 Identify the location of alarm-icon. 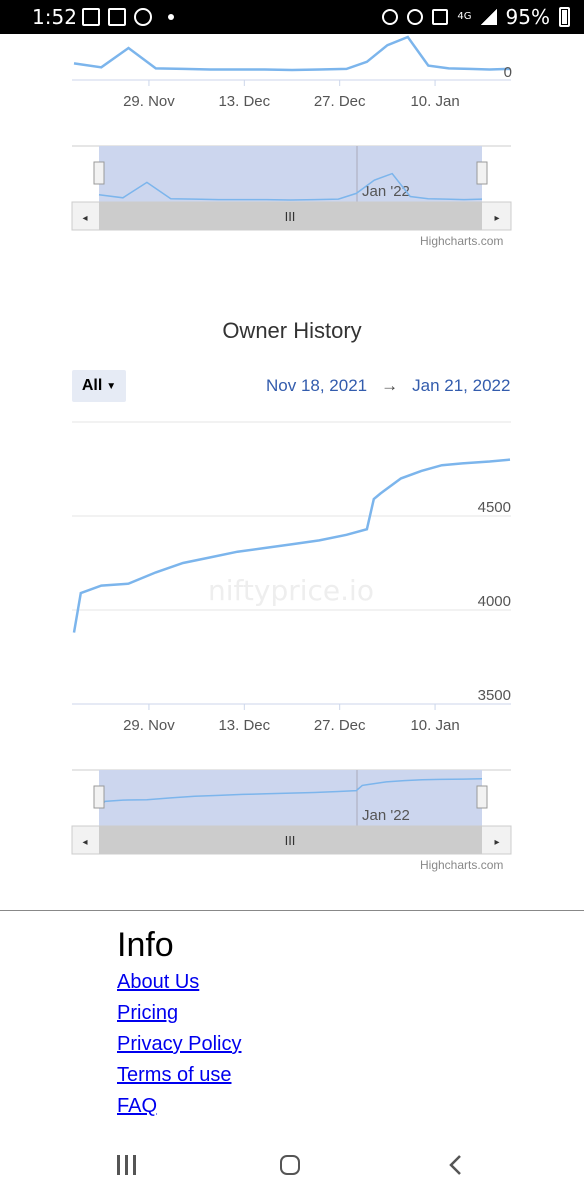
(390, 17).